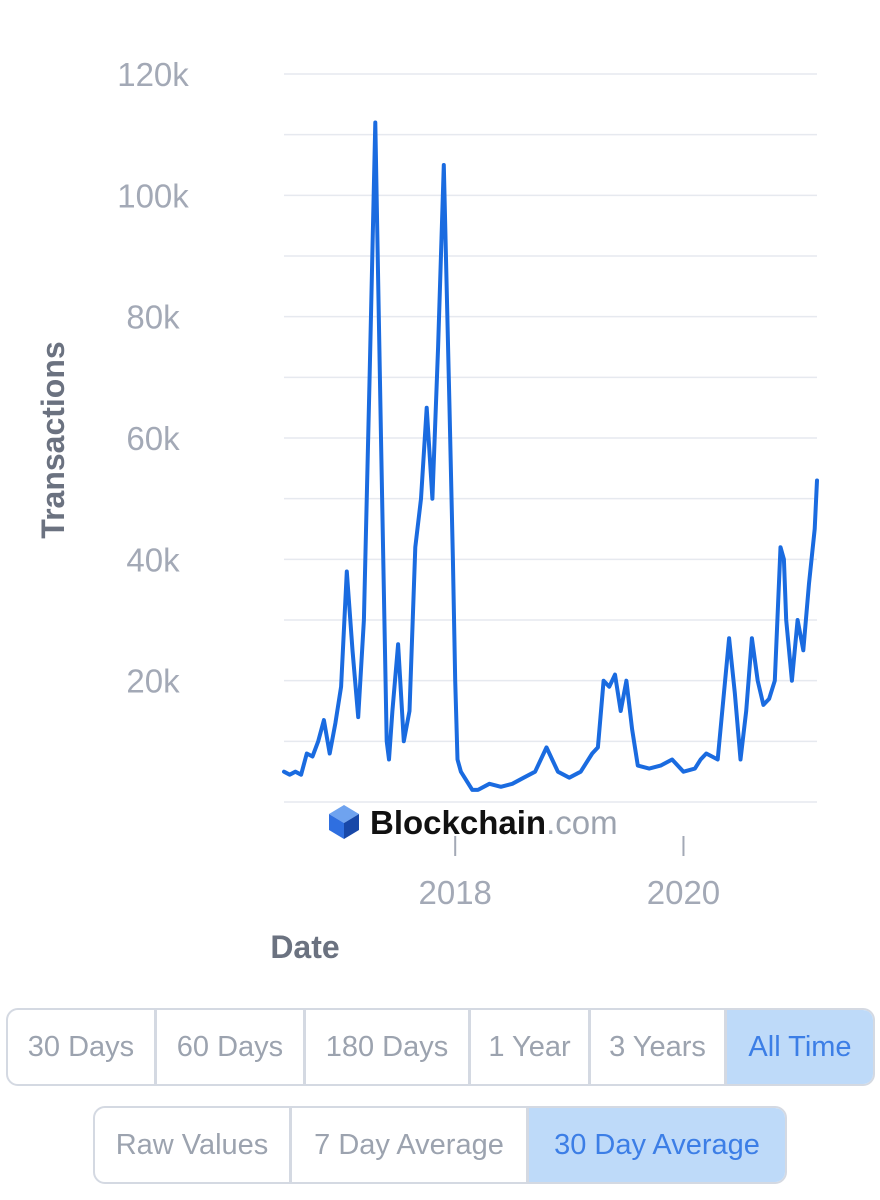  Describe the element at coordinates (153, 317) in the screenshot. I see `y-tick-label: 80k` at that location.